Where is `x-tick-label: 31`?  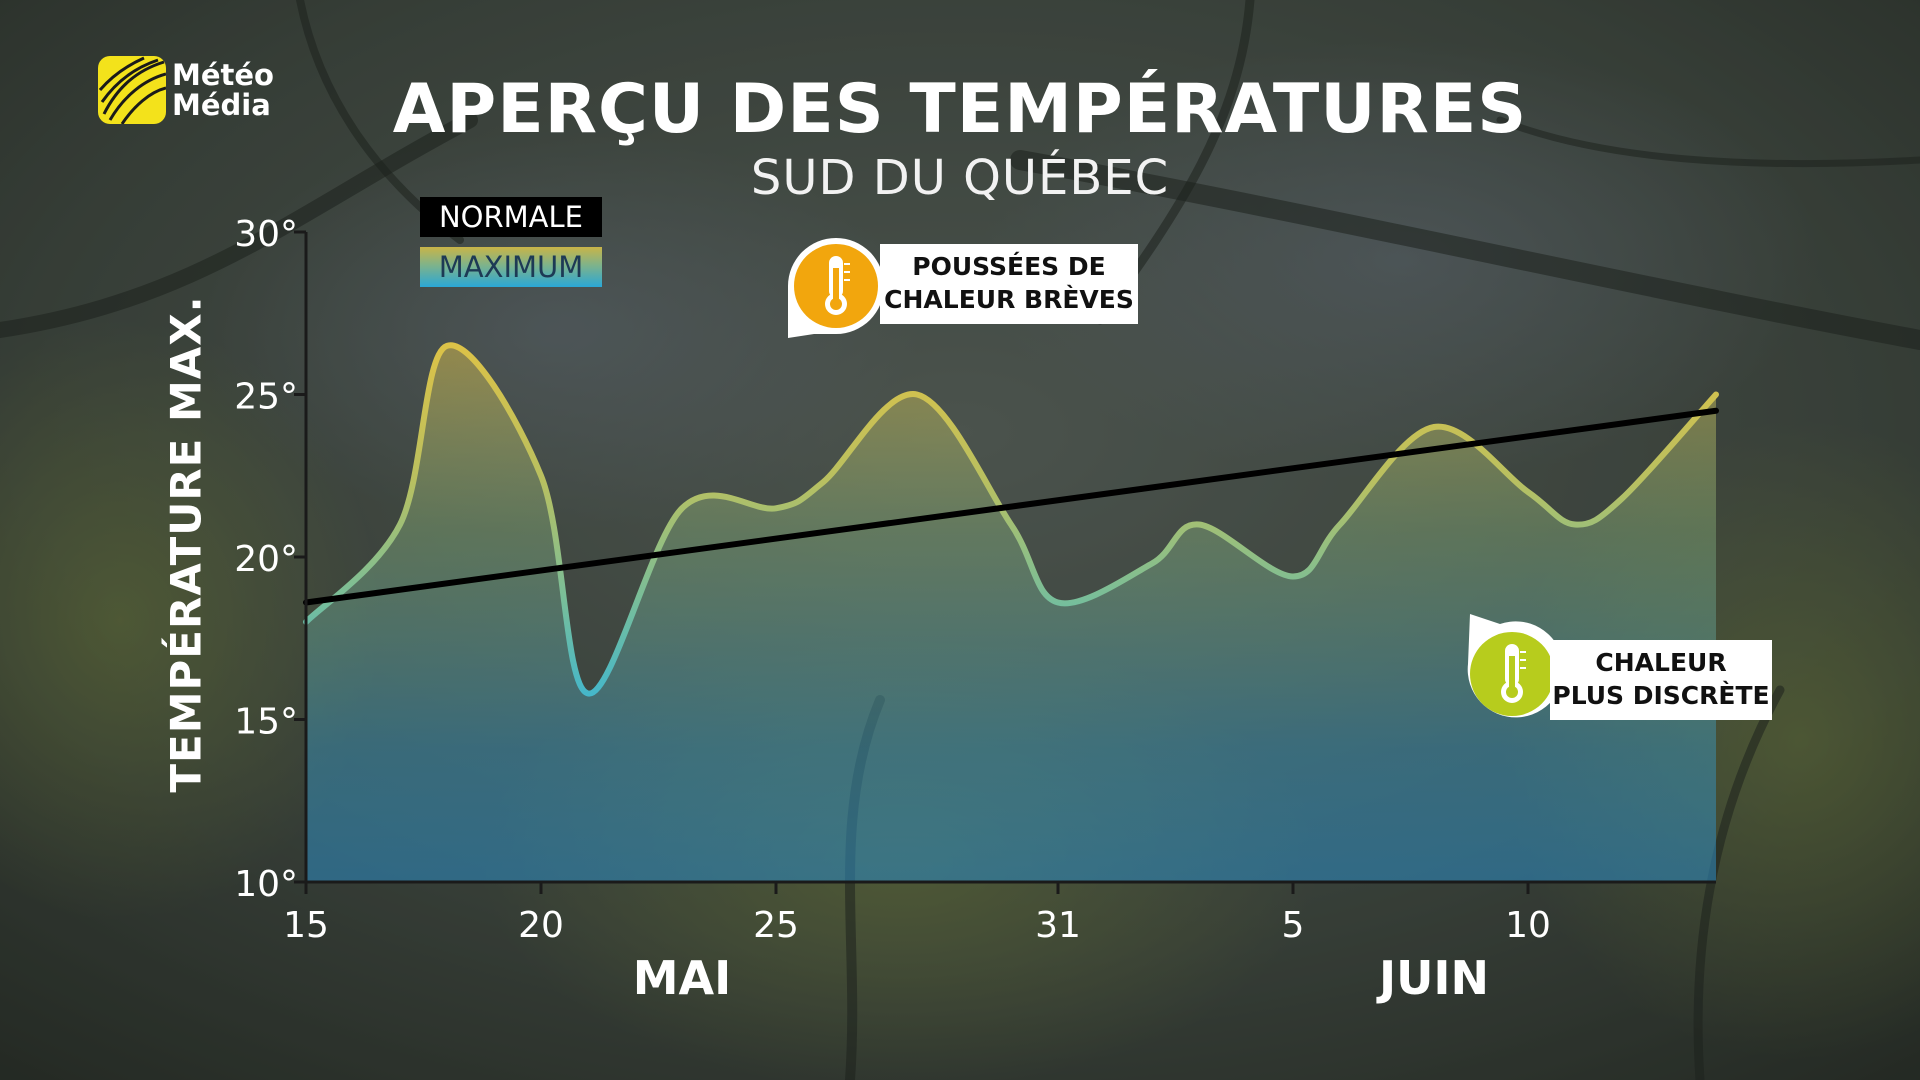 x-tick-label: 31 is located at coordinates (1058, 925).